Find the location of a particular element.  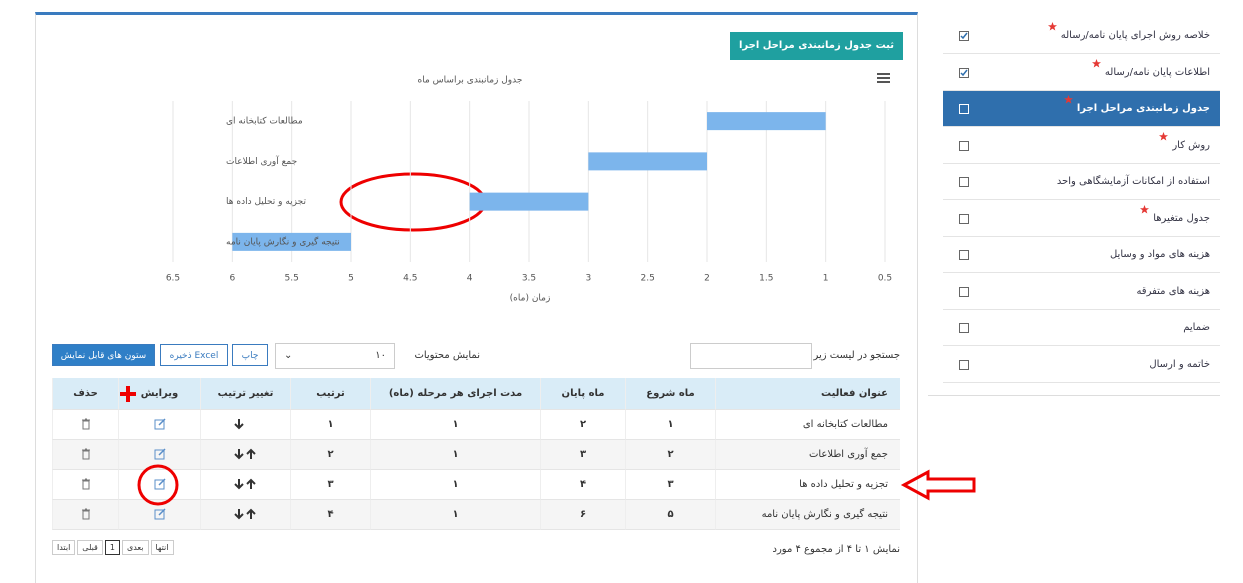

sidebar-item: جدول متغیرها is located at coordinates (1081, 218).